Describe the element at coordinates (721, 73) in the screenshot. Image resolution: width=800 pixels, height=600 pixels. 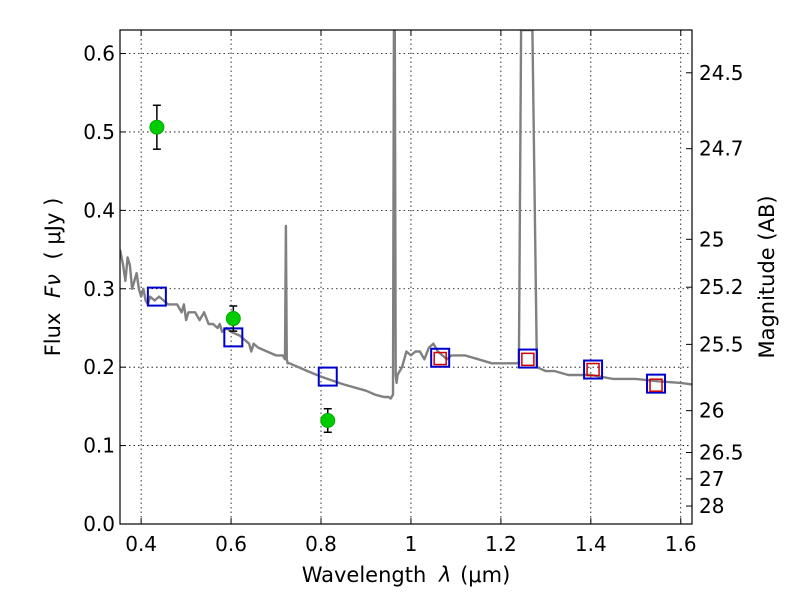
I see `mag-tick-label: 24.5` at that location.